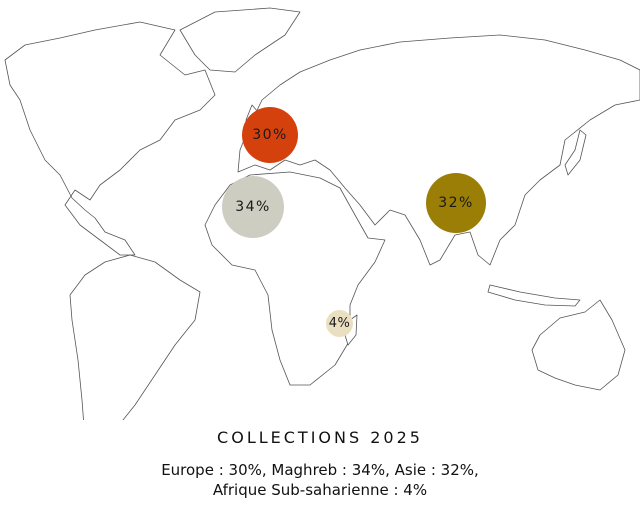 This screenshot has width=640, height=516. I want to click on bubble-label: 4%, so click(339, 323).